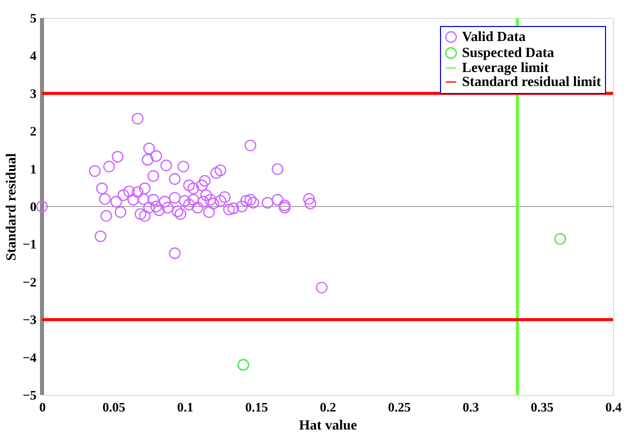 The image size is (632, 436). Describe the element at coordinates (471, 407) in the screenshot. I see `x-tick-label: 0.3` at that location.